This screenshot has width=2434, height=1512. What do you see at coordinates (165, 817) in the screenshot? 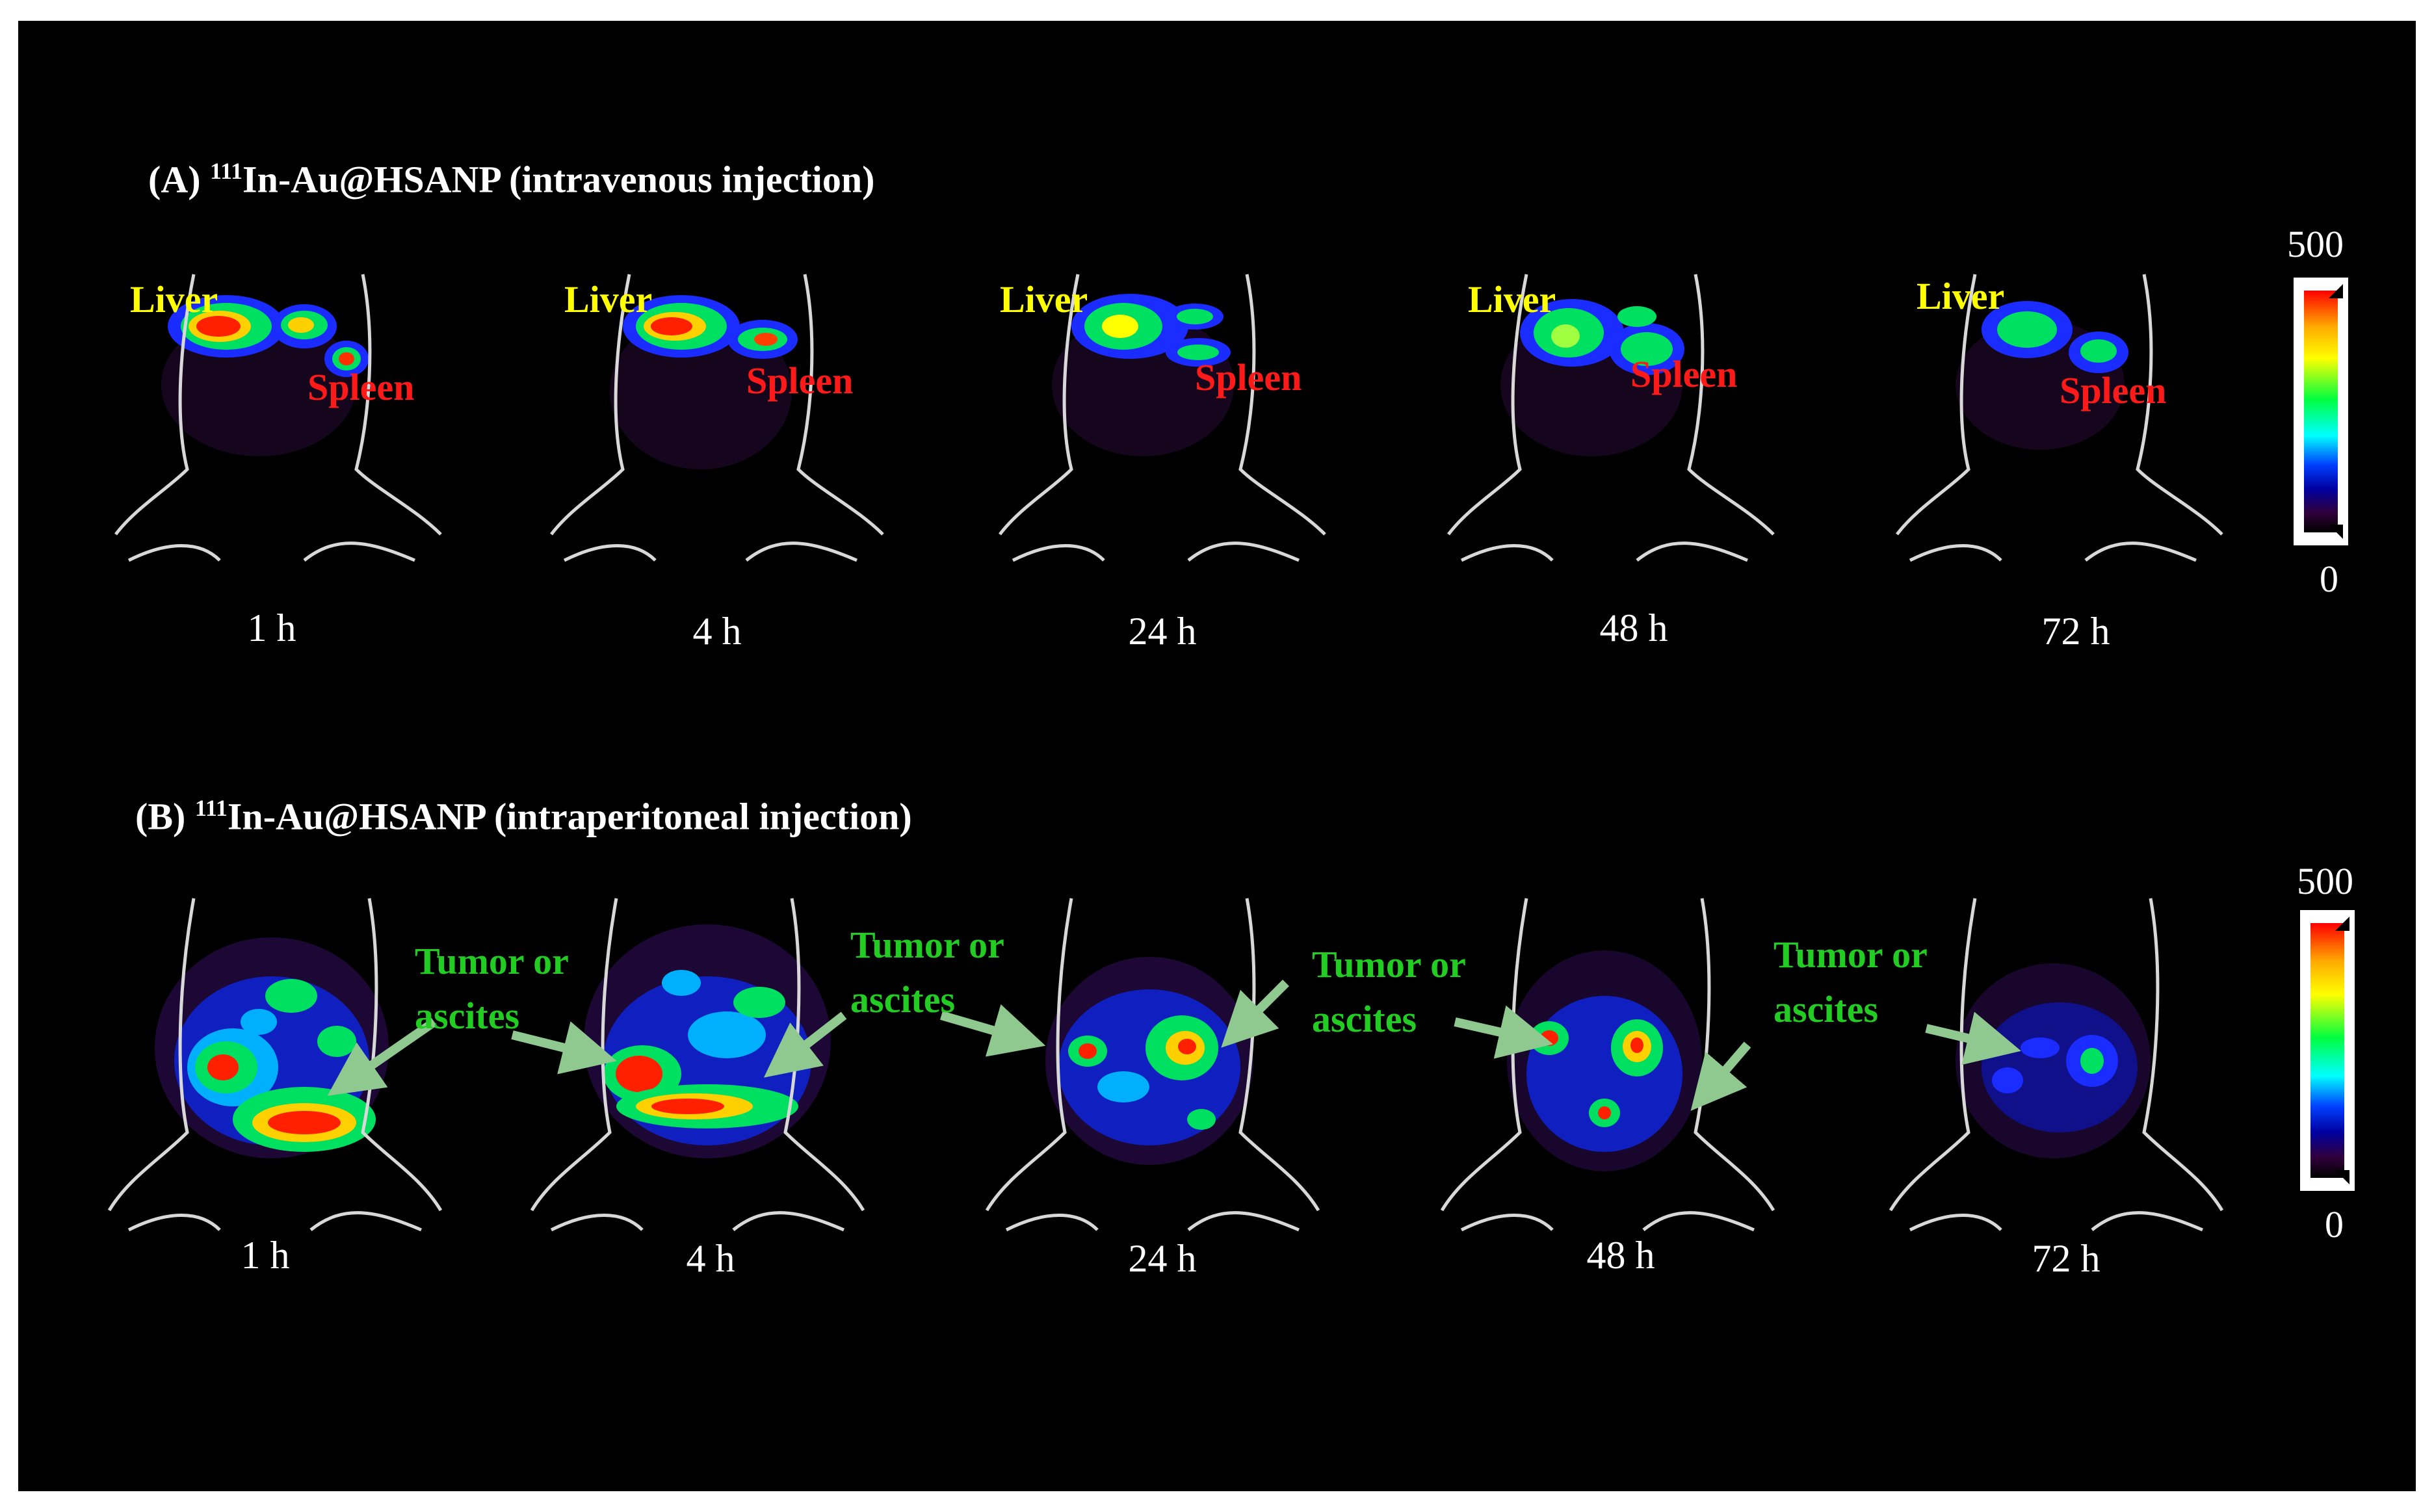
I see `panel-b-title-prefix: (B)` at bounding box center [165, 817].